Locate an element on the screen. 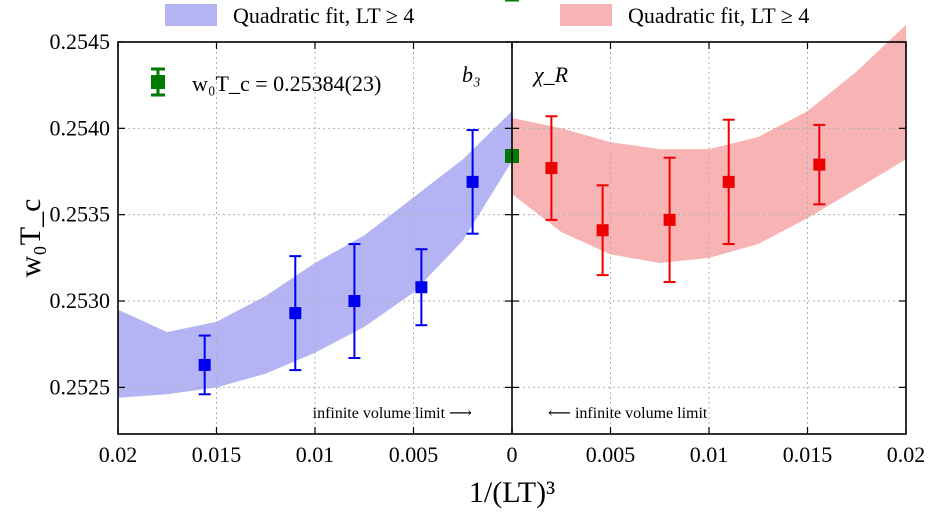 The width and height of the screenshot is (930, 514). legend-swatch-red-band is located at coordinates (586, 15).